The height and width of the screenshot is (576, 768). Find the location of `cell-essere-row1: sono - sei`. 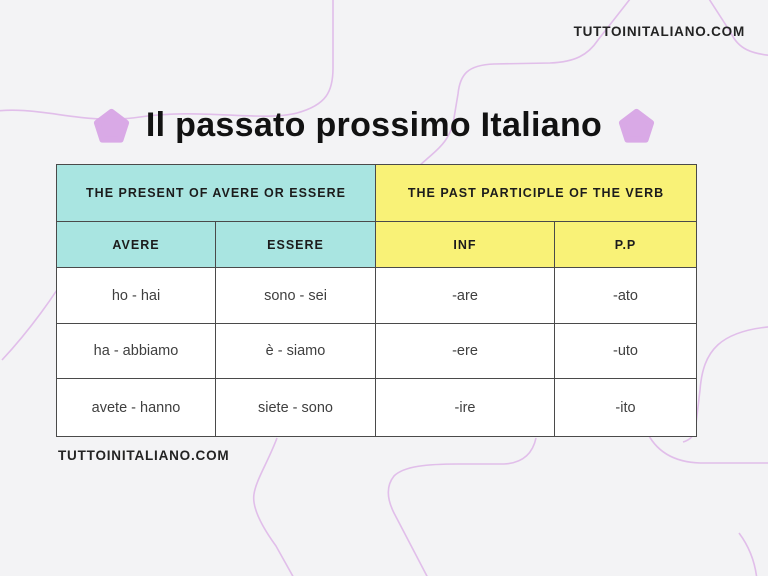

cell-essere-row1: sono - sei is located at coordinates (295, 295).